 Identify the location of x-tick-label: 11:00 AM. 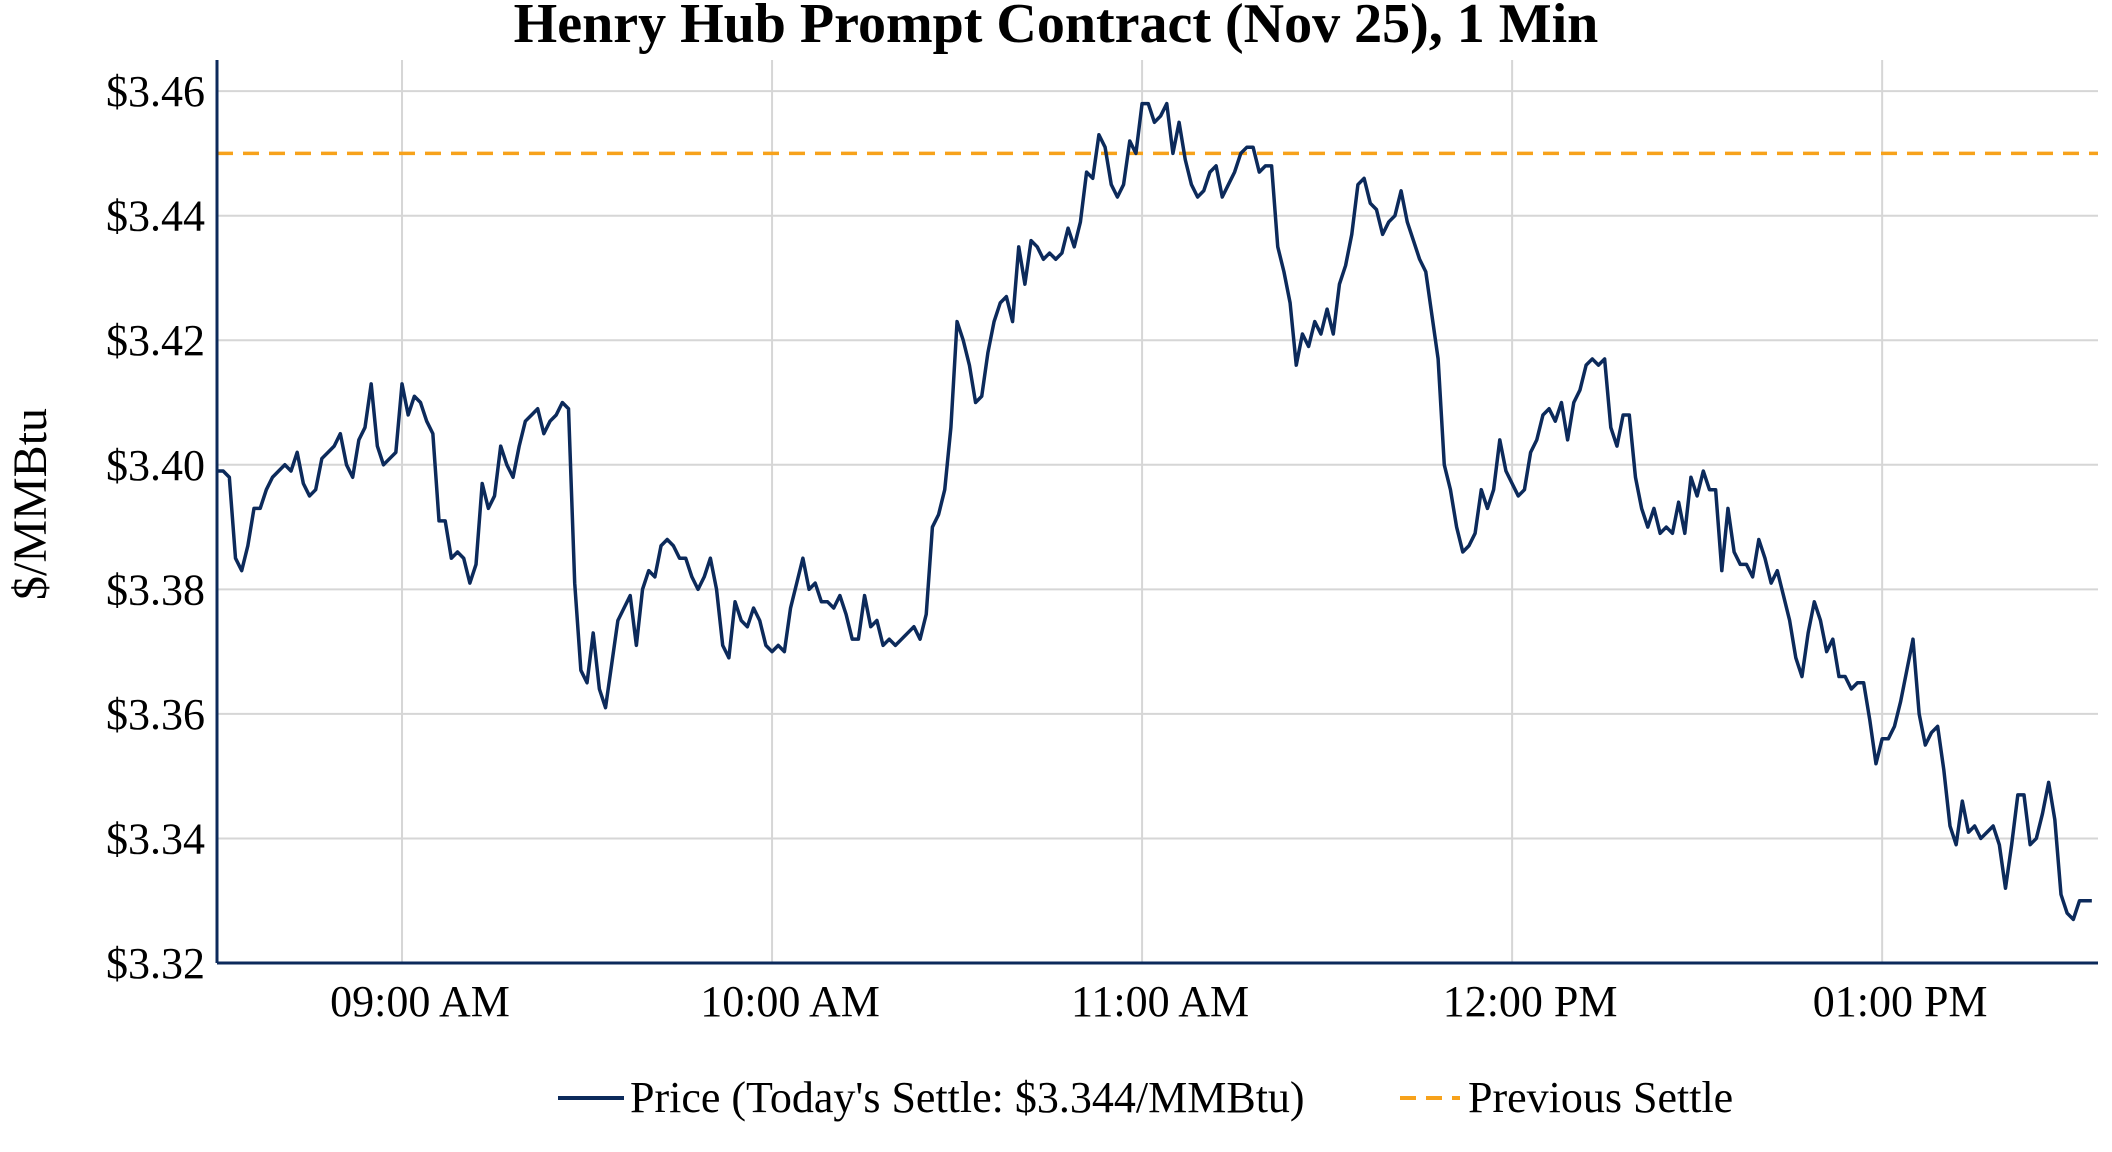
(1160, 1001).